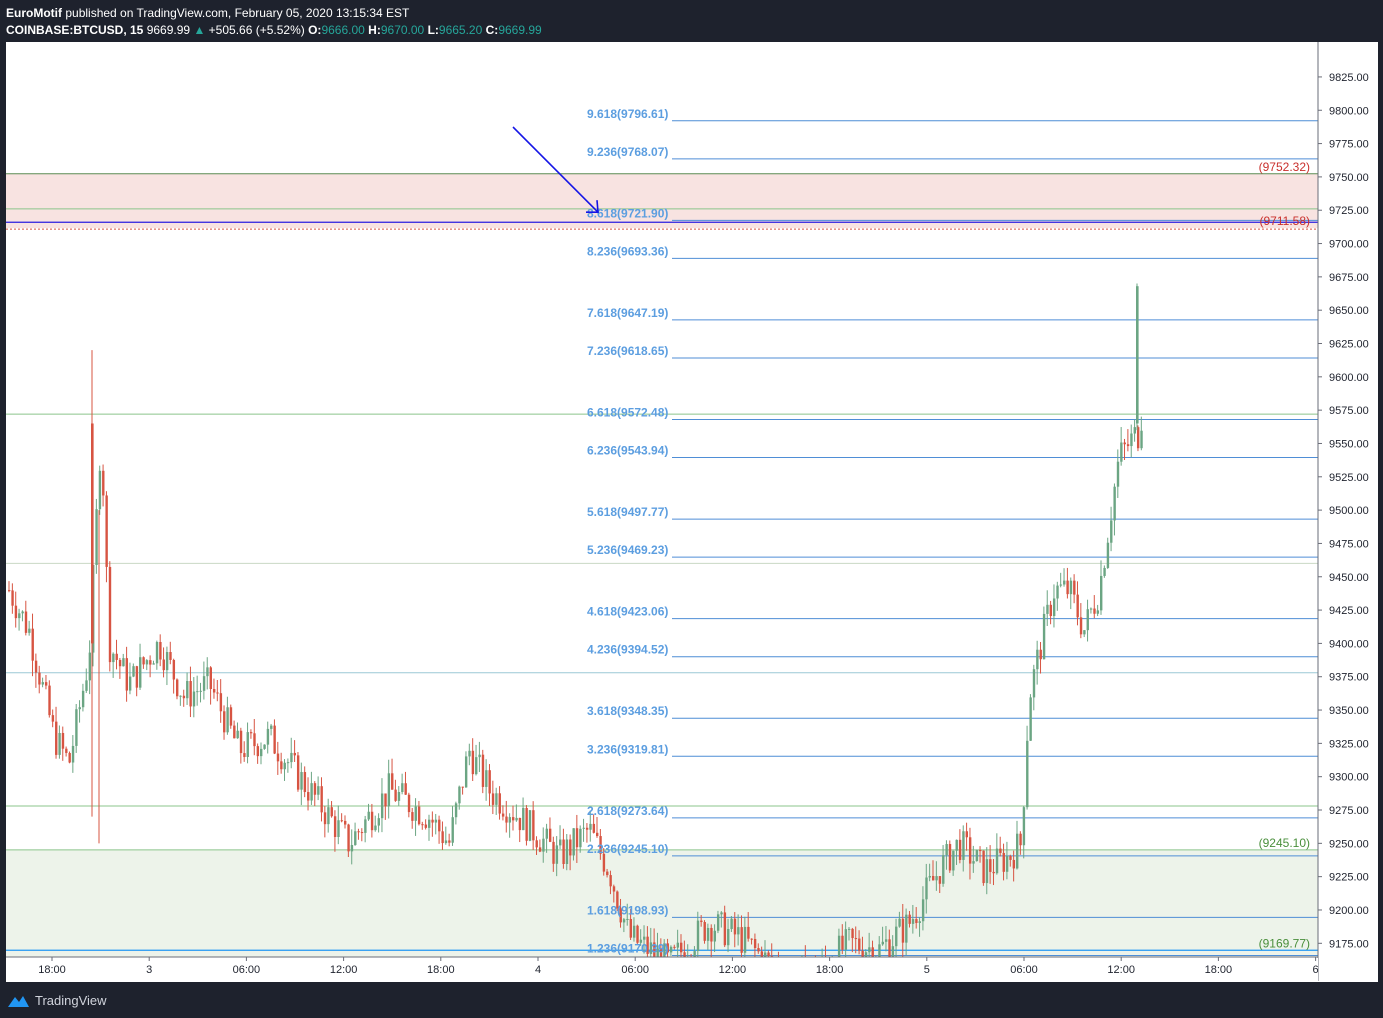 This screenshot has width=1383, height=1018. I want to click on symbol-label: COINBASE:BTCUSD, 15, so click(75, 30).